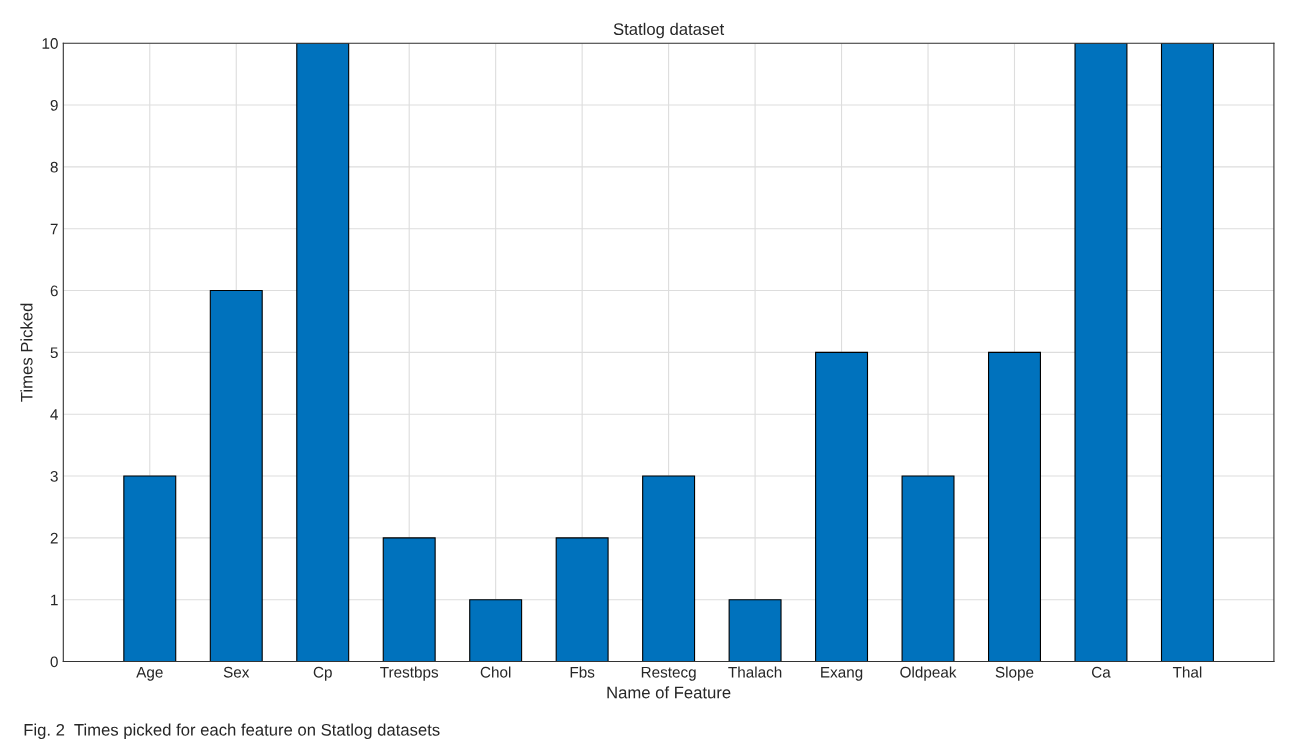 The height and width of the screenshot is (745, 1292). Describe the element at coordinates (1014, 673) in the screenshot. I see `x-tick-label: Slope` at that location.